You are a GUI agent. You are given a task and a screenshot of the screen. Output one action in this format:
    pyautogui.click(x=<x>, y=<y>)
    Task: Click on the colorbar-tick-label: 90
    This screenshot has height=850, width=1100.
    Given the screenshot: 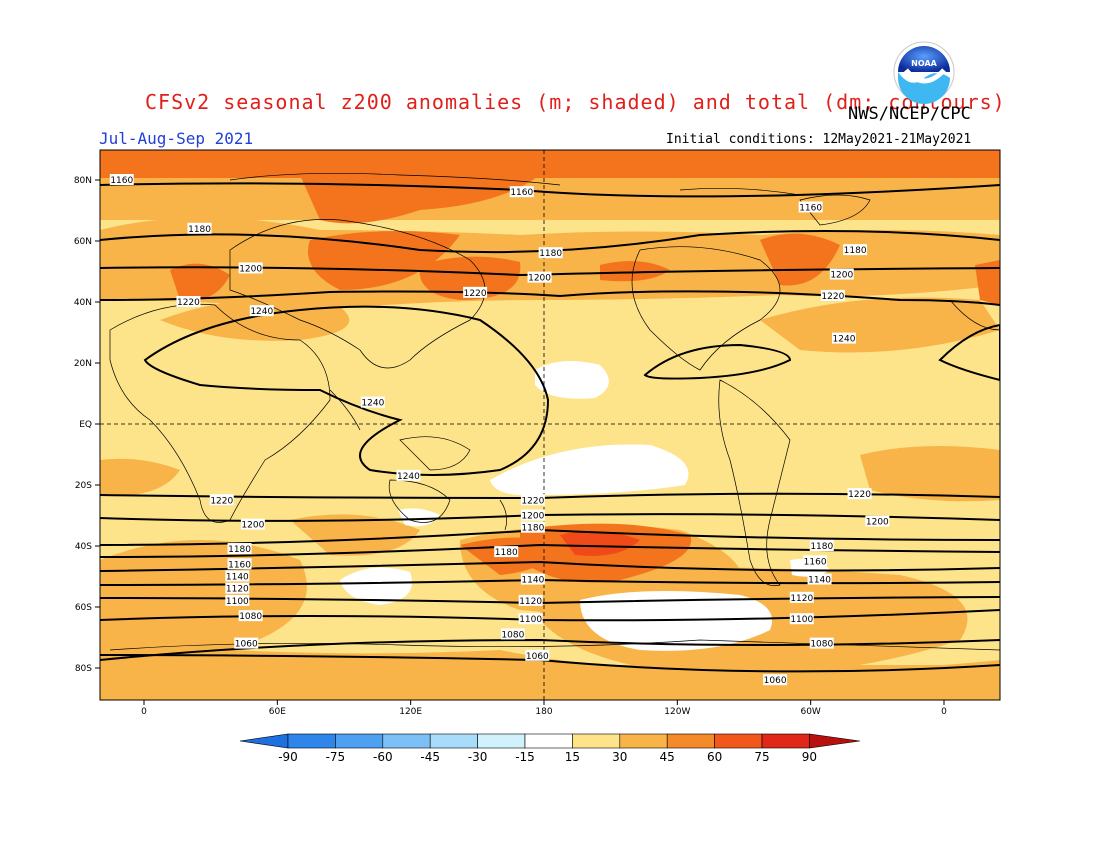 What is the action you would take?
    pyautogui.click(x=809, y=757)
    